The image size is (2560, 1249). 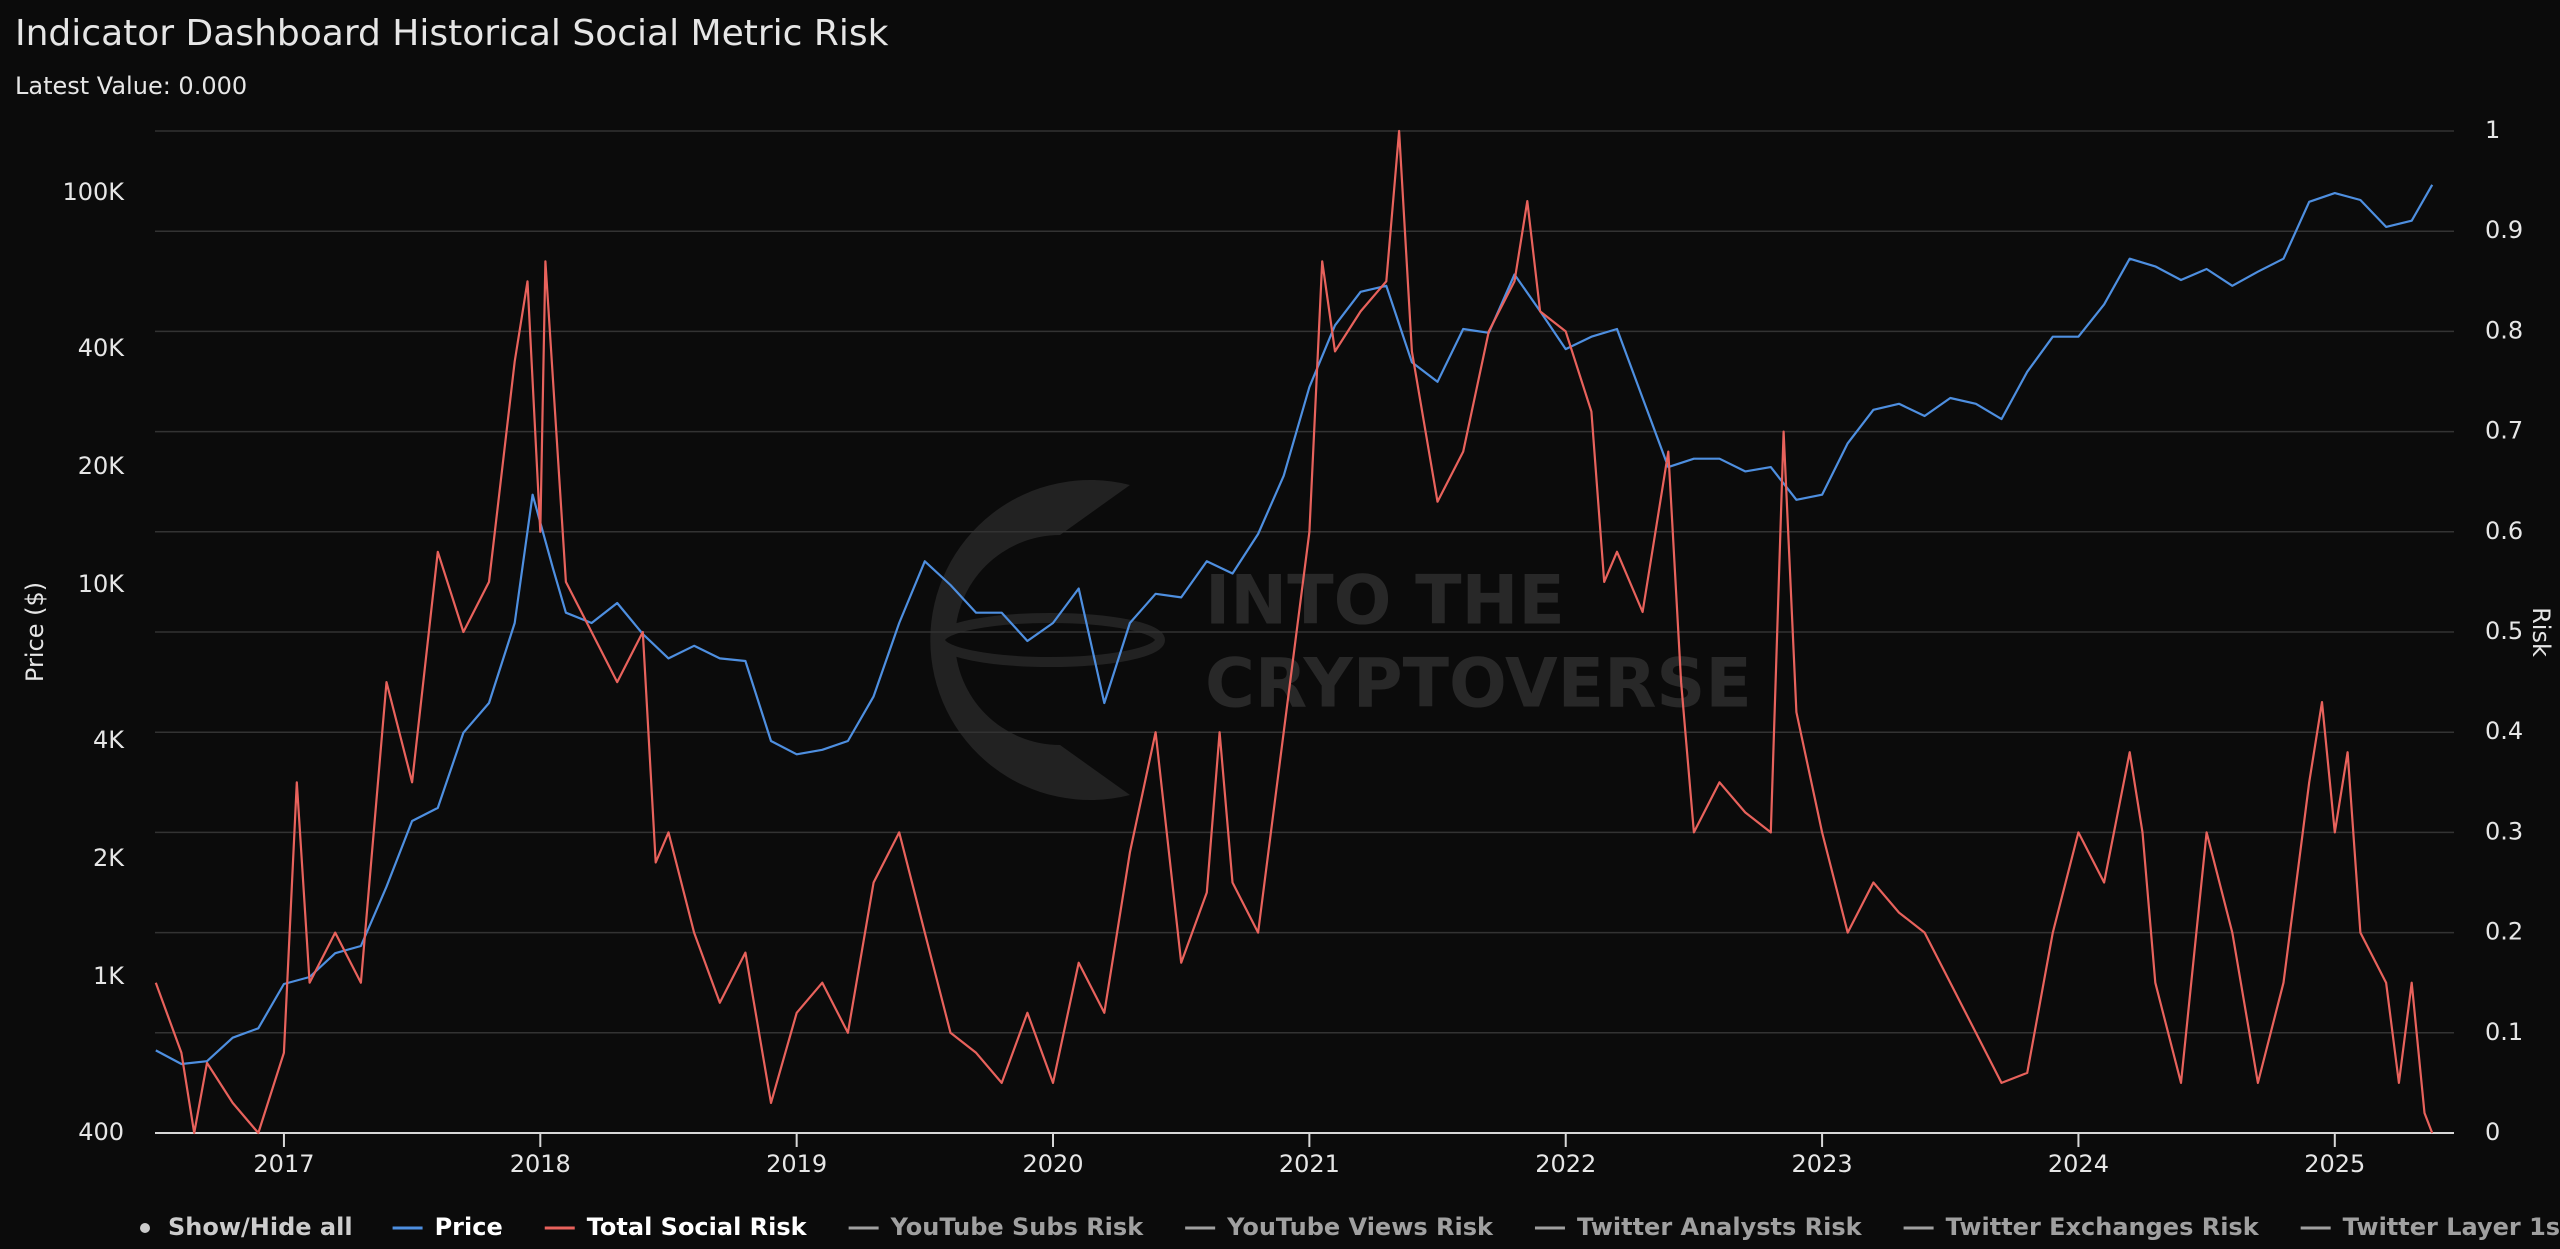 What do you see at coordinates (109, 976) in the screenshot?
I see `y-tick-label: 1K` at bounding box center [109, 976].